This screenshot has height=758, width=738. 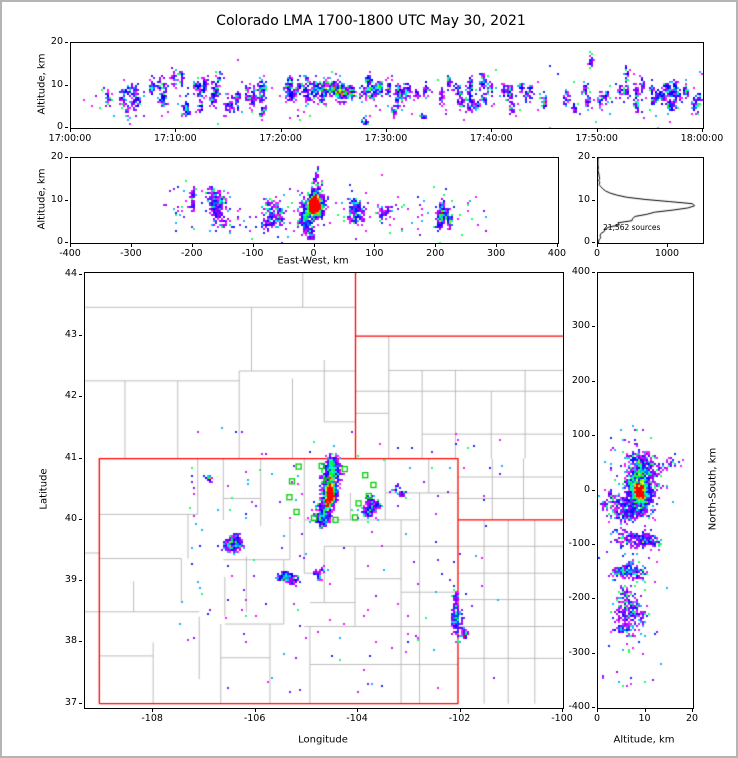 What do you see at coordinates (254, 718) in the screenshot?
I see `x-tick-label: -106` at bounding box center [254, 718].